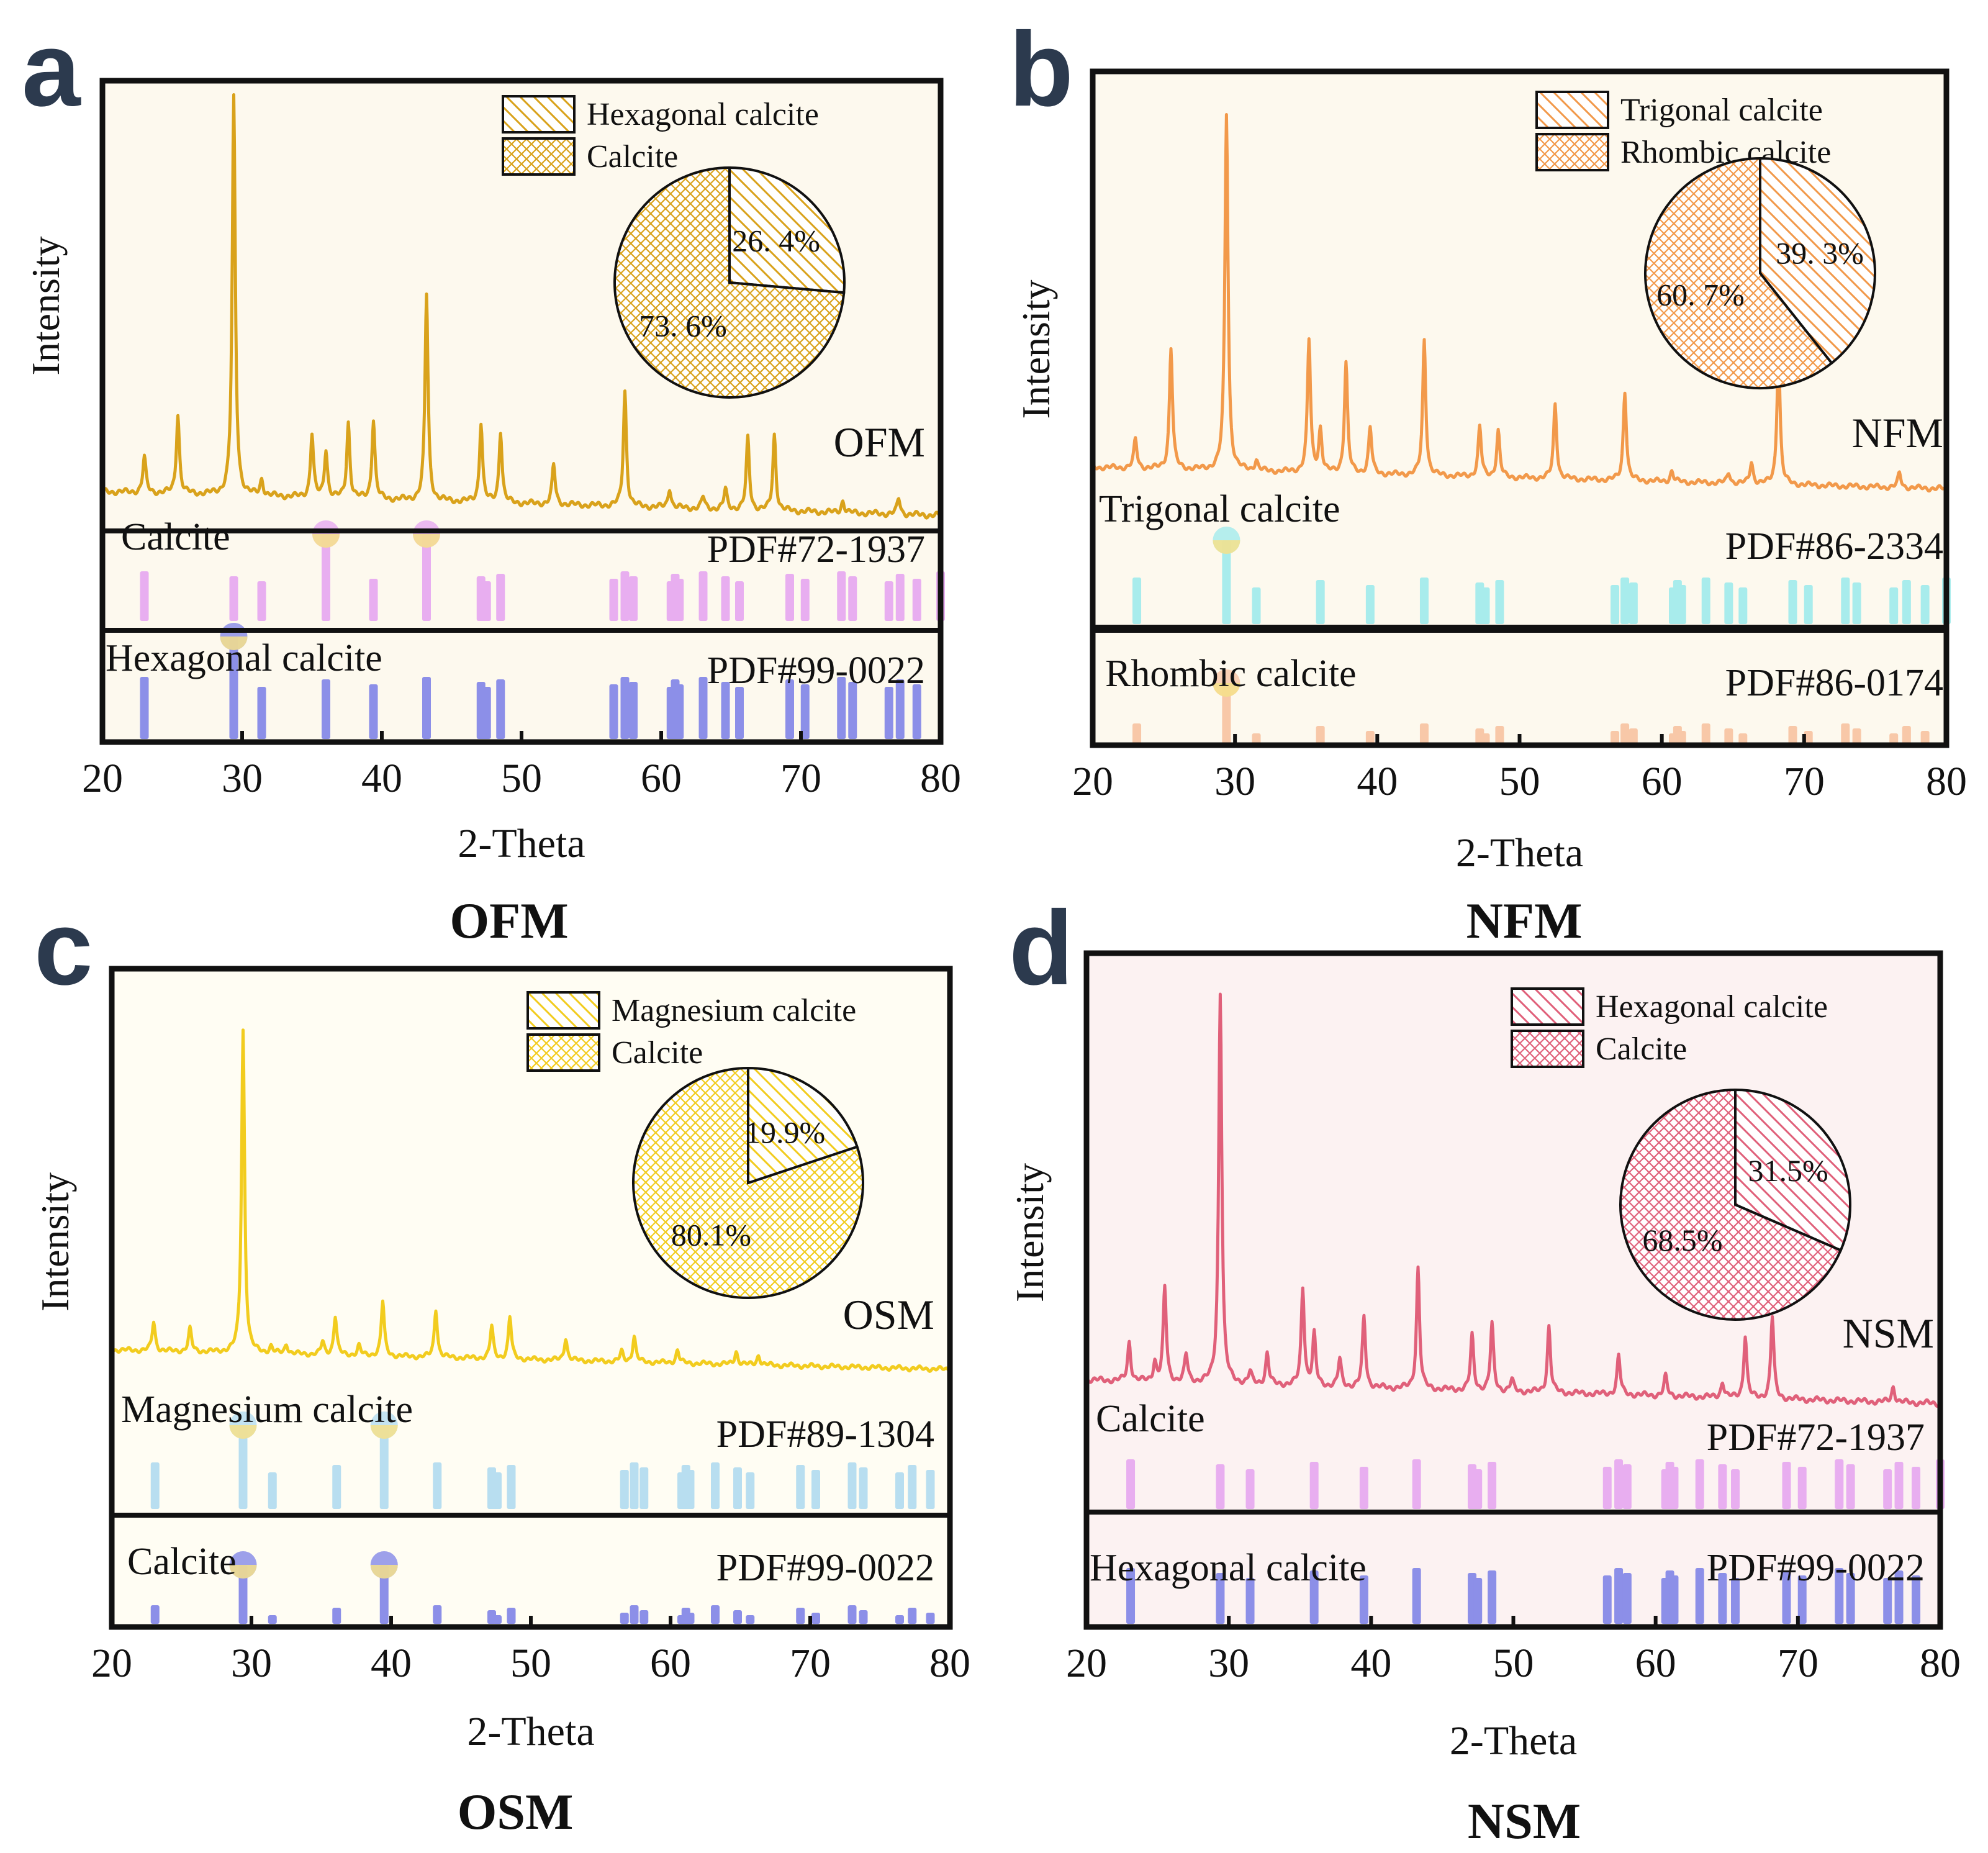 This screenshot has width=1988, height=1853. What do you see at coordinates (1712, 1007) in the screenshot?
I see `legend-label: Hexagonal calcite` at bounding box center [1712, 1007].